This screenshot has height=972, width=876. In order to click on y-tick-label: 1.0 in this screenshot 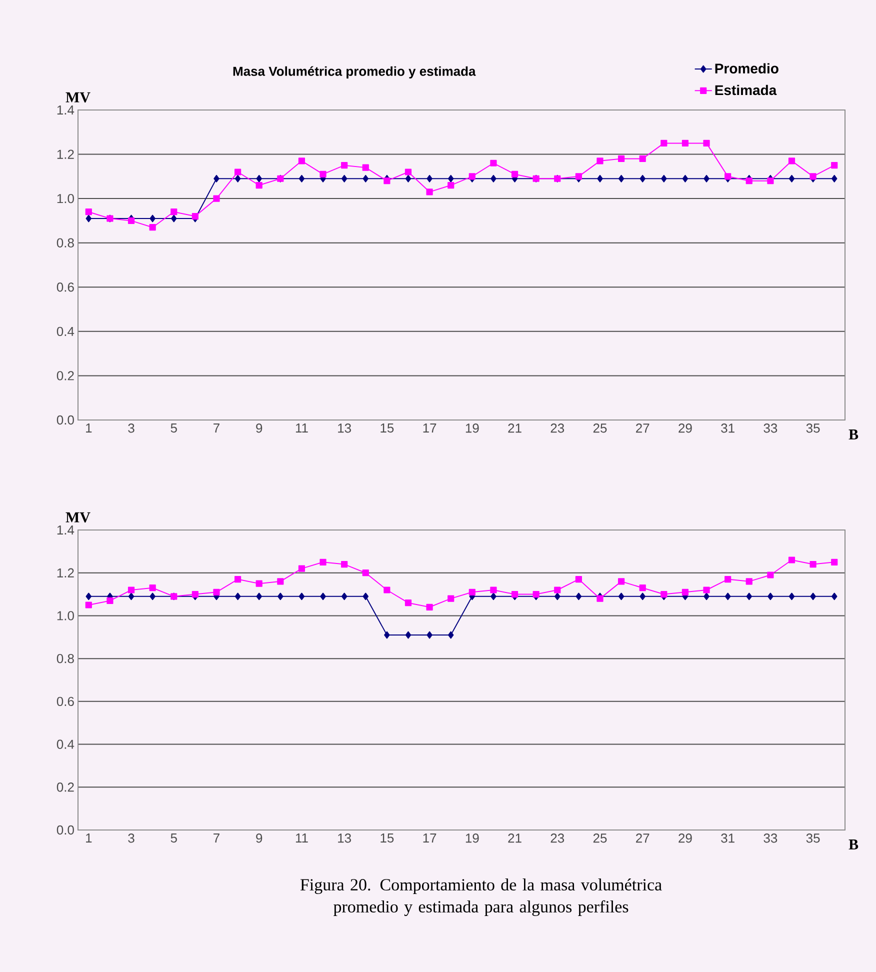, I will do `click(65, 199)`.